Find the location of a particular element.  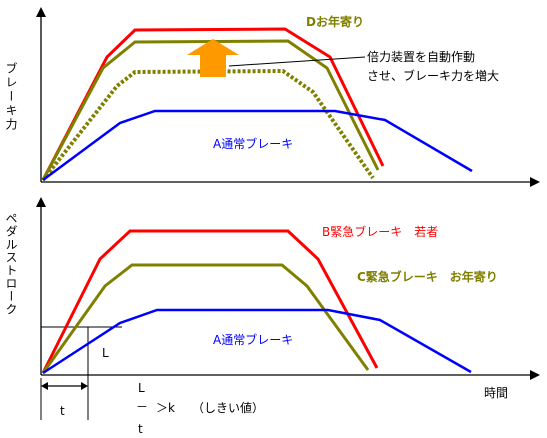

label-t: t is located at coordinates (62, 411).